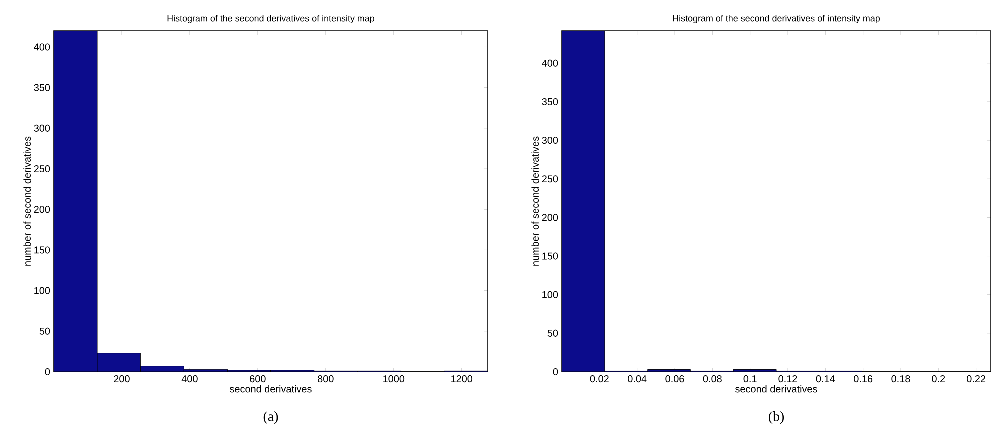  I want to click on x-tick-label: 0.06, so click(675, 379).